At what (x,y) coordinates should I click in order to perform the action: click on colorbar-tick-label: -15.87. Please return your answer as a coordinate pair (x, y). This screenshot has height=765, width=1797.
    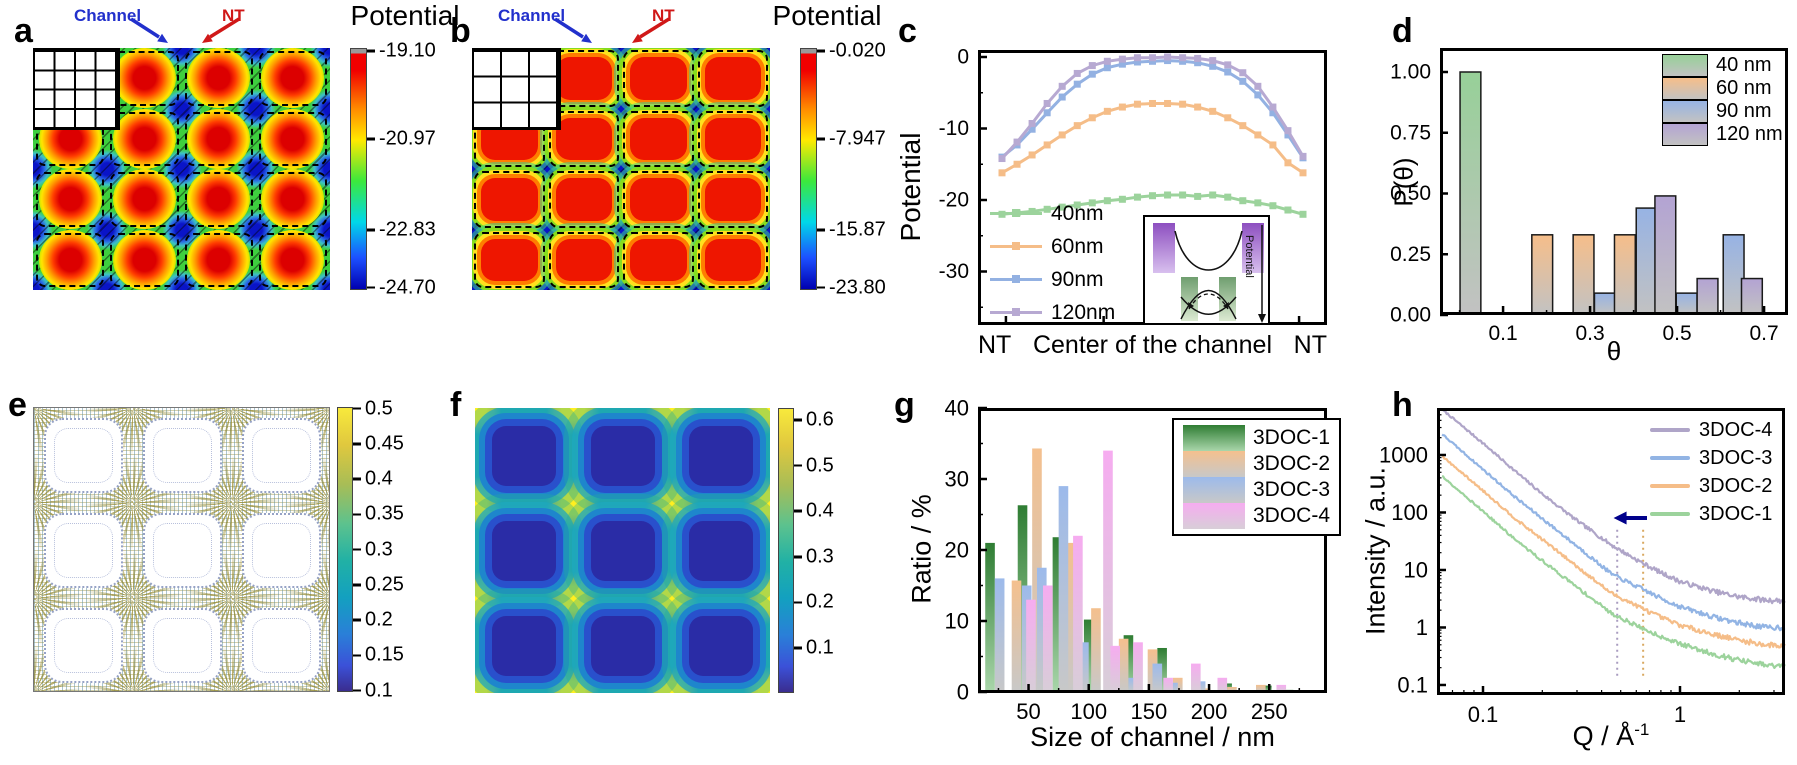
    Looking at the image, I should click on (851, 230).